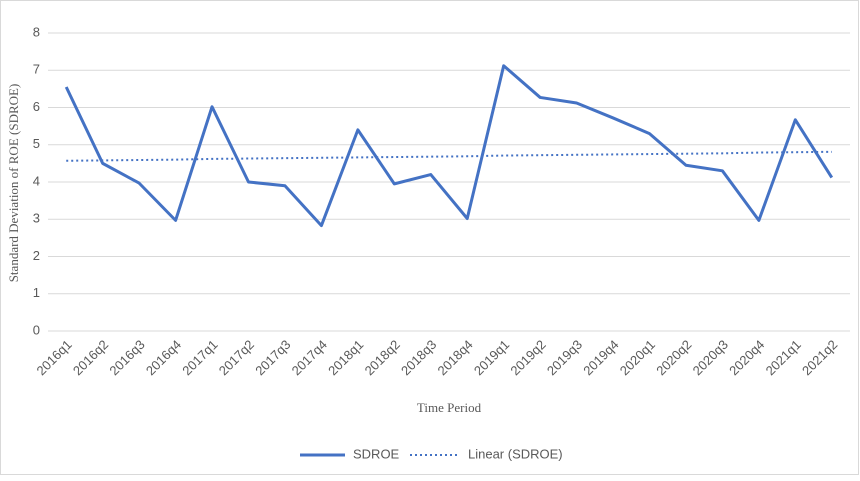  What do you see at coordinates (13, 183) in the screenshot?
I see `y-axis-title: Standard Deviation of ROE (SDROE)` at bounding box center [13, 183].